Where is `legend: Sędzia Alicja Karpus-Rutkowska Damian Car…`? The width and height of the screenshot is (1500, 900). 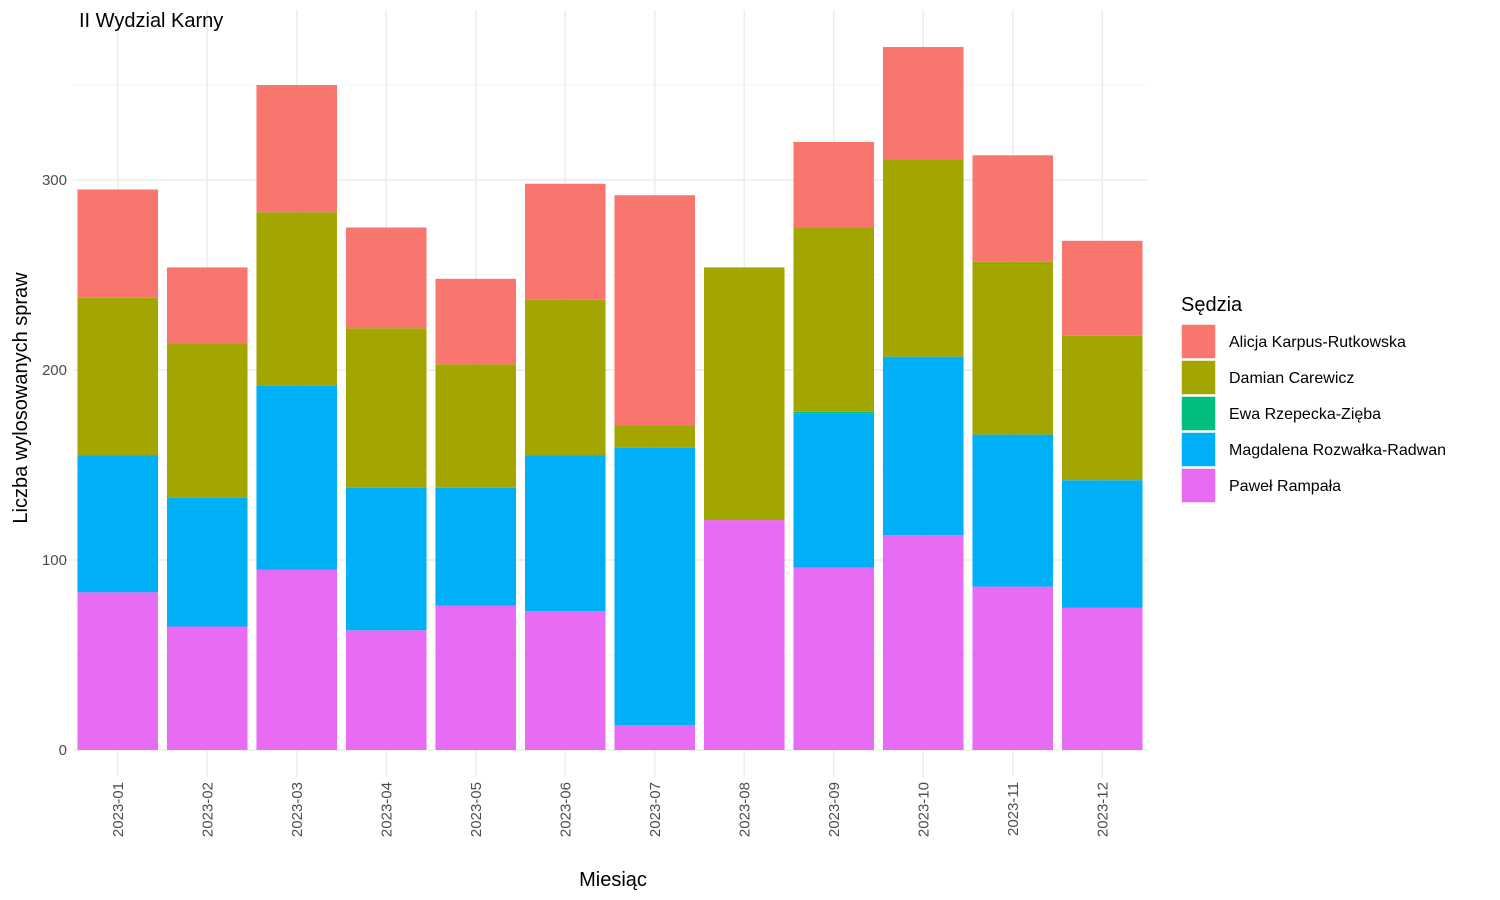
legend: Sędzia Alicja Karpus-Rutkowska Damian Car… is located at coordinates (1313, 399).